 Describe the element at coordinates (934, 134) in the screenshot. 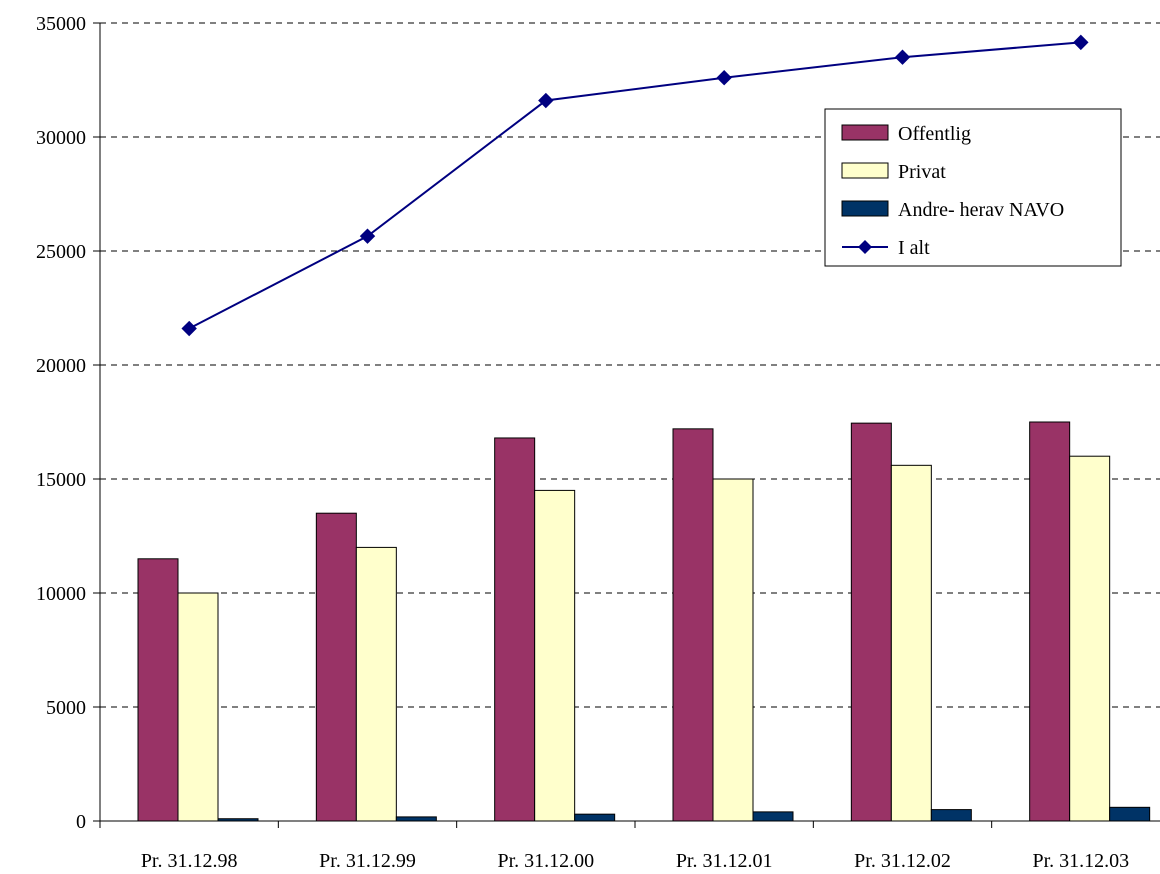

I see `legend-label: Offentlig` at that location.